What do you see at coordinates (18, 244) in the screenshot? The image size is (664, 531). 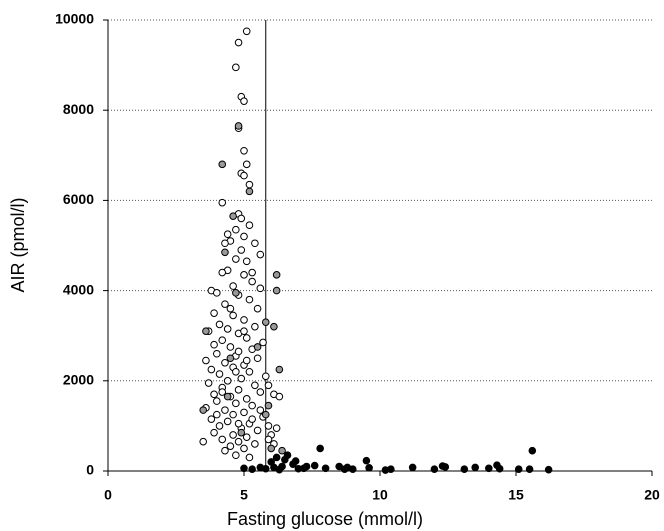 I see `y-axis-title: AIR (pmol/l)` at bounding box center [18, 244].